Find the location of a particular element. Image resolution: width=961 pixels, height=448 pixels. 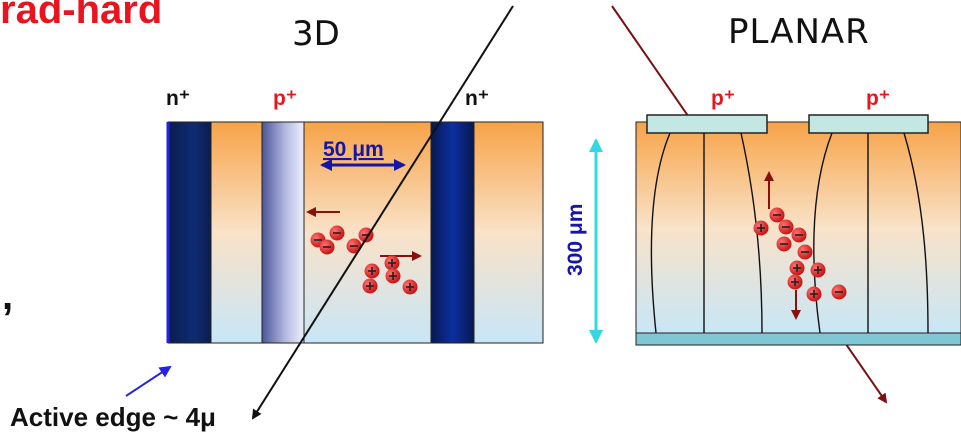

title-text: rad-hard is located at coordinates (81, 16).